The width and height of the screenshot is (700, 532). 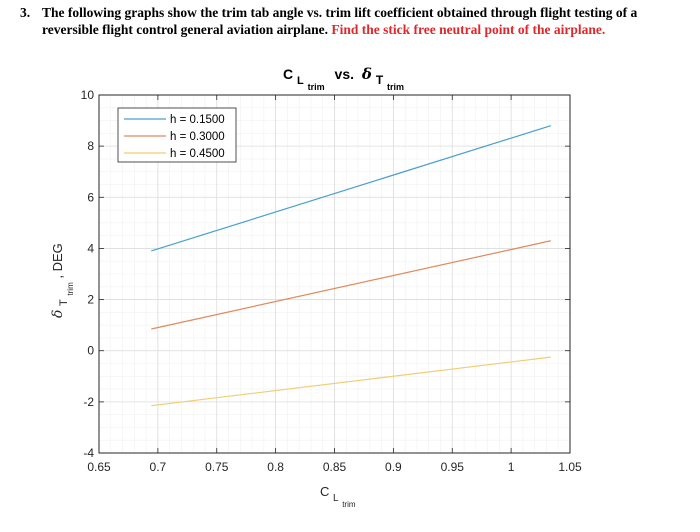 I want to click on x-tick-label: 0.65, so click(x=99, y=467).